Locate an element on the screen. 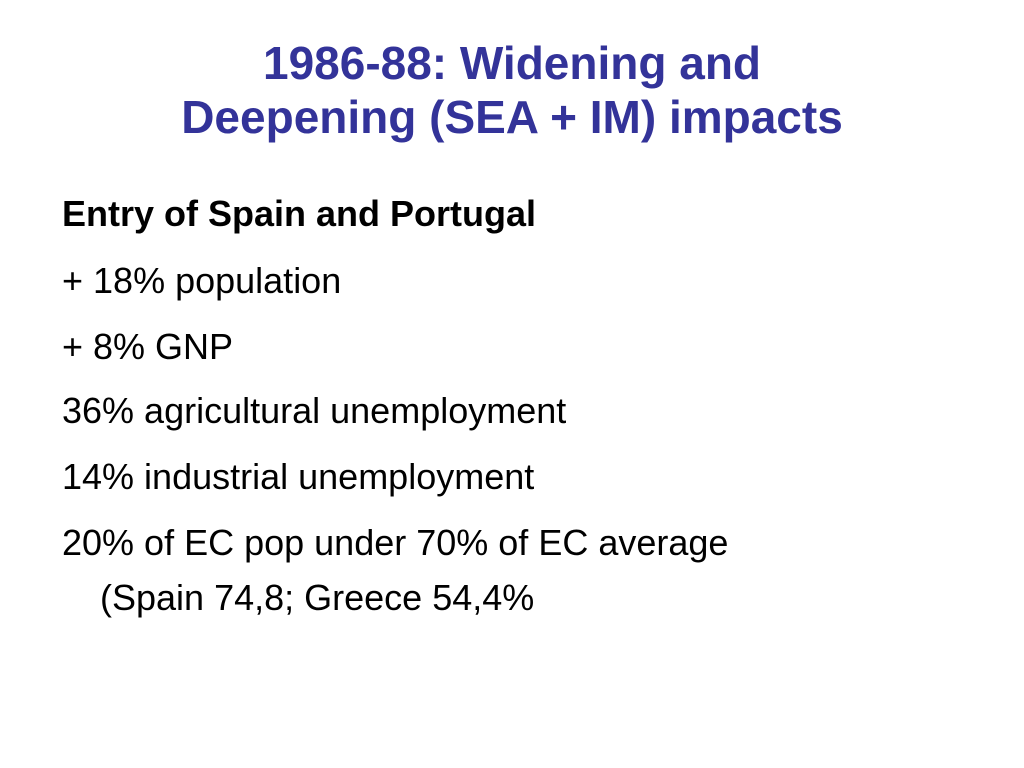  bullet-item-continuation: (Spain 74,8; Greece 54,4% is located at coordinates (317, 597).